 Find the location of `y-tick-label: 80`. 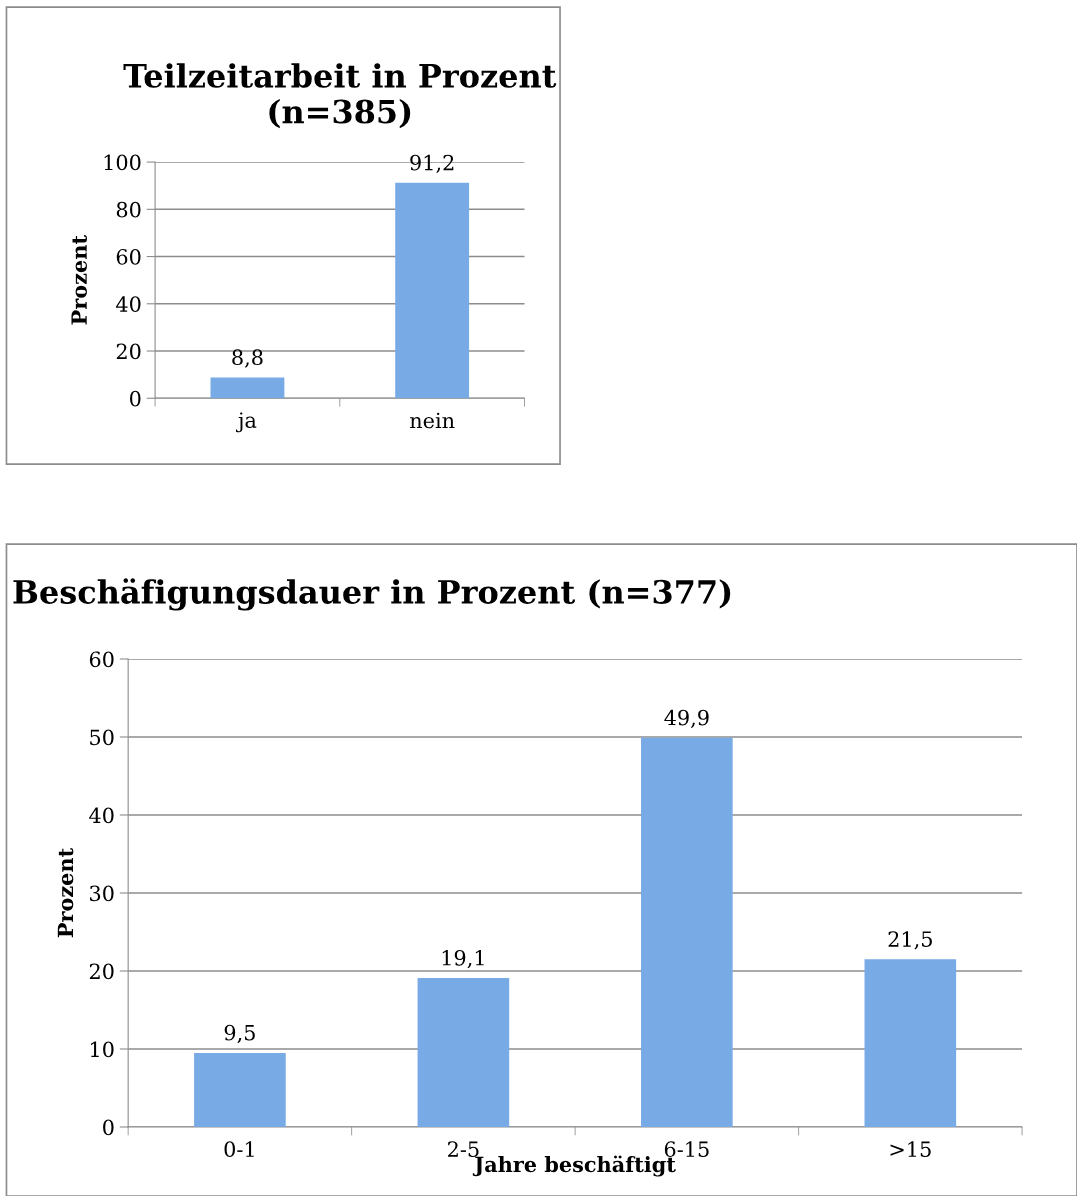

y-tick-label: 80 is located at coordinates (128, 209).